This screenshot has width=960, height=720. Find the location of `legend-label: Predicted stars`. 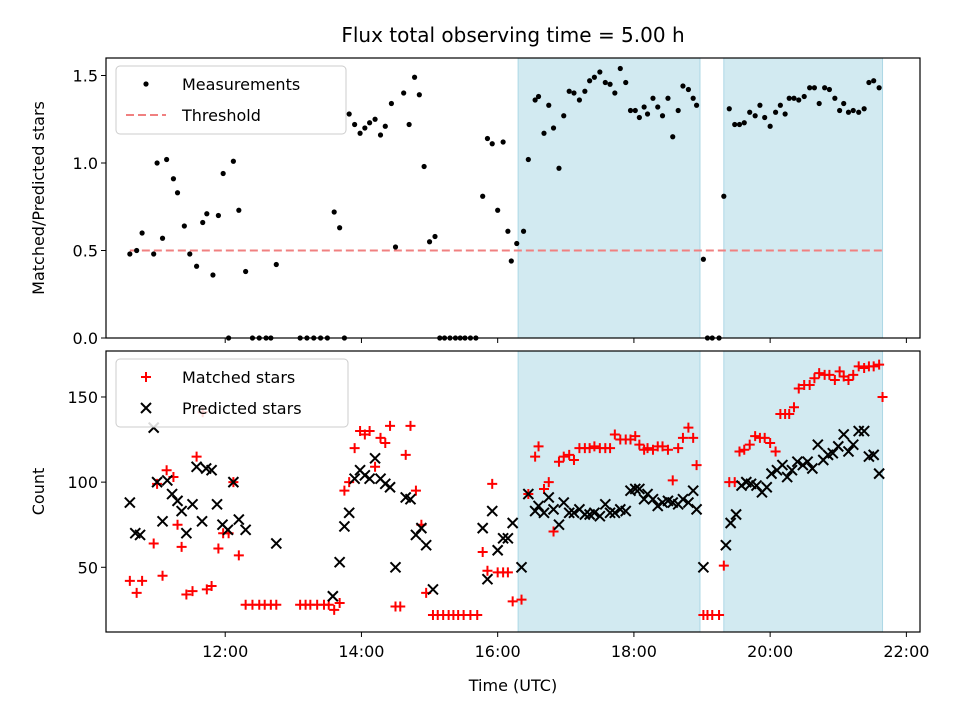

legend-label: Predicted stars is located at coordinates (242, 408).